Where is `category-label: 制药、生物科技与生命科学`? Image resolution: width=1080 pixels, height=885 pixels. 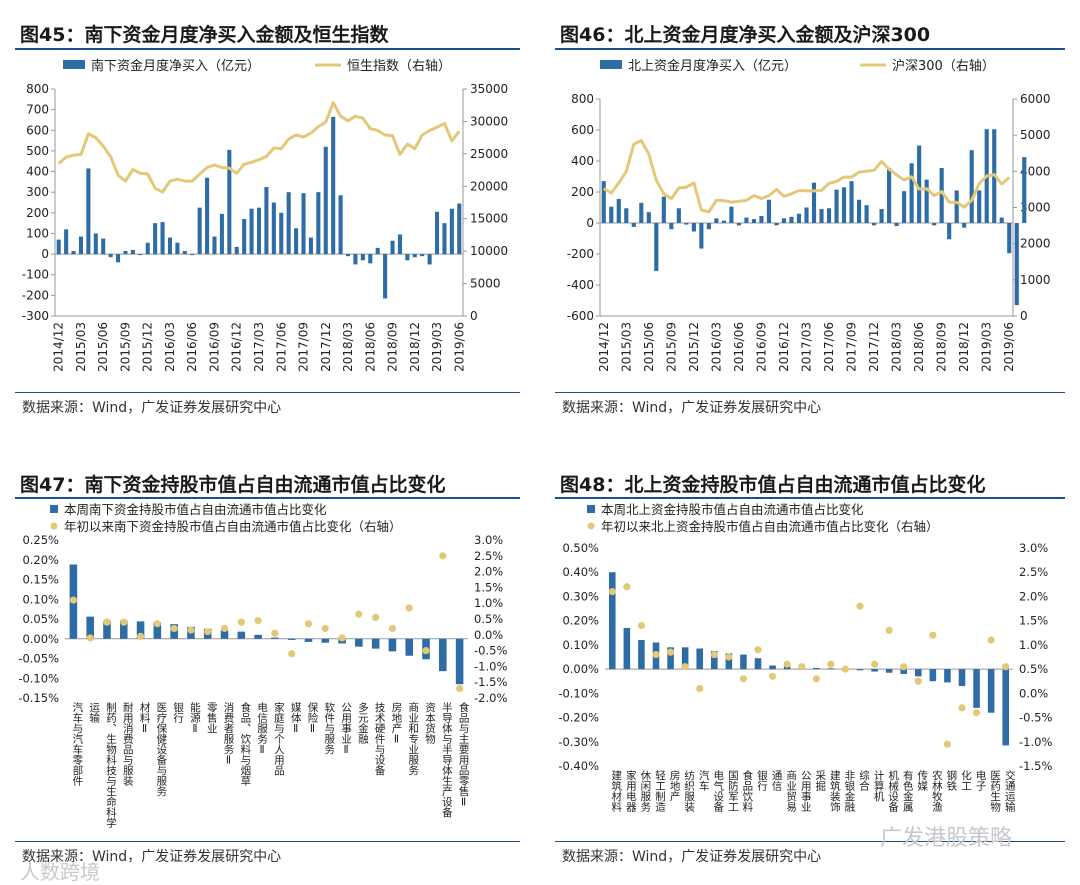
category-label: 制药、生物科技与生命科学 is located at coordinates (111, 764).